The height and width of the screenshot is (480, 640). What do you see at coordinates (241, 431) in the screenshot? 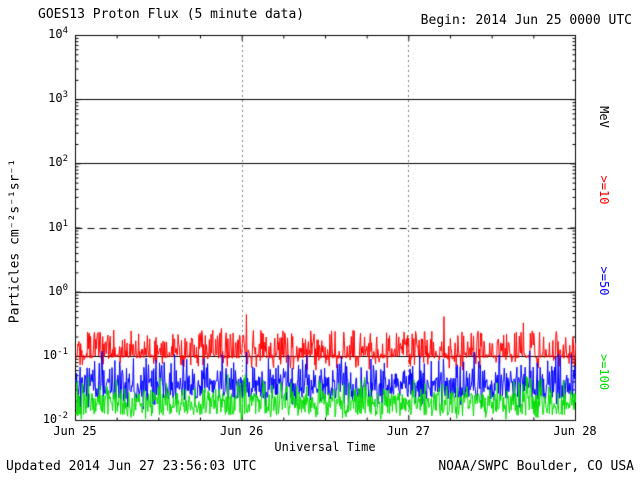
I see `x-tick-label: Jun 26` at bounding box center [241, 431].